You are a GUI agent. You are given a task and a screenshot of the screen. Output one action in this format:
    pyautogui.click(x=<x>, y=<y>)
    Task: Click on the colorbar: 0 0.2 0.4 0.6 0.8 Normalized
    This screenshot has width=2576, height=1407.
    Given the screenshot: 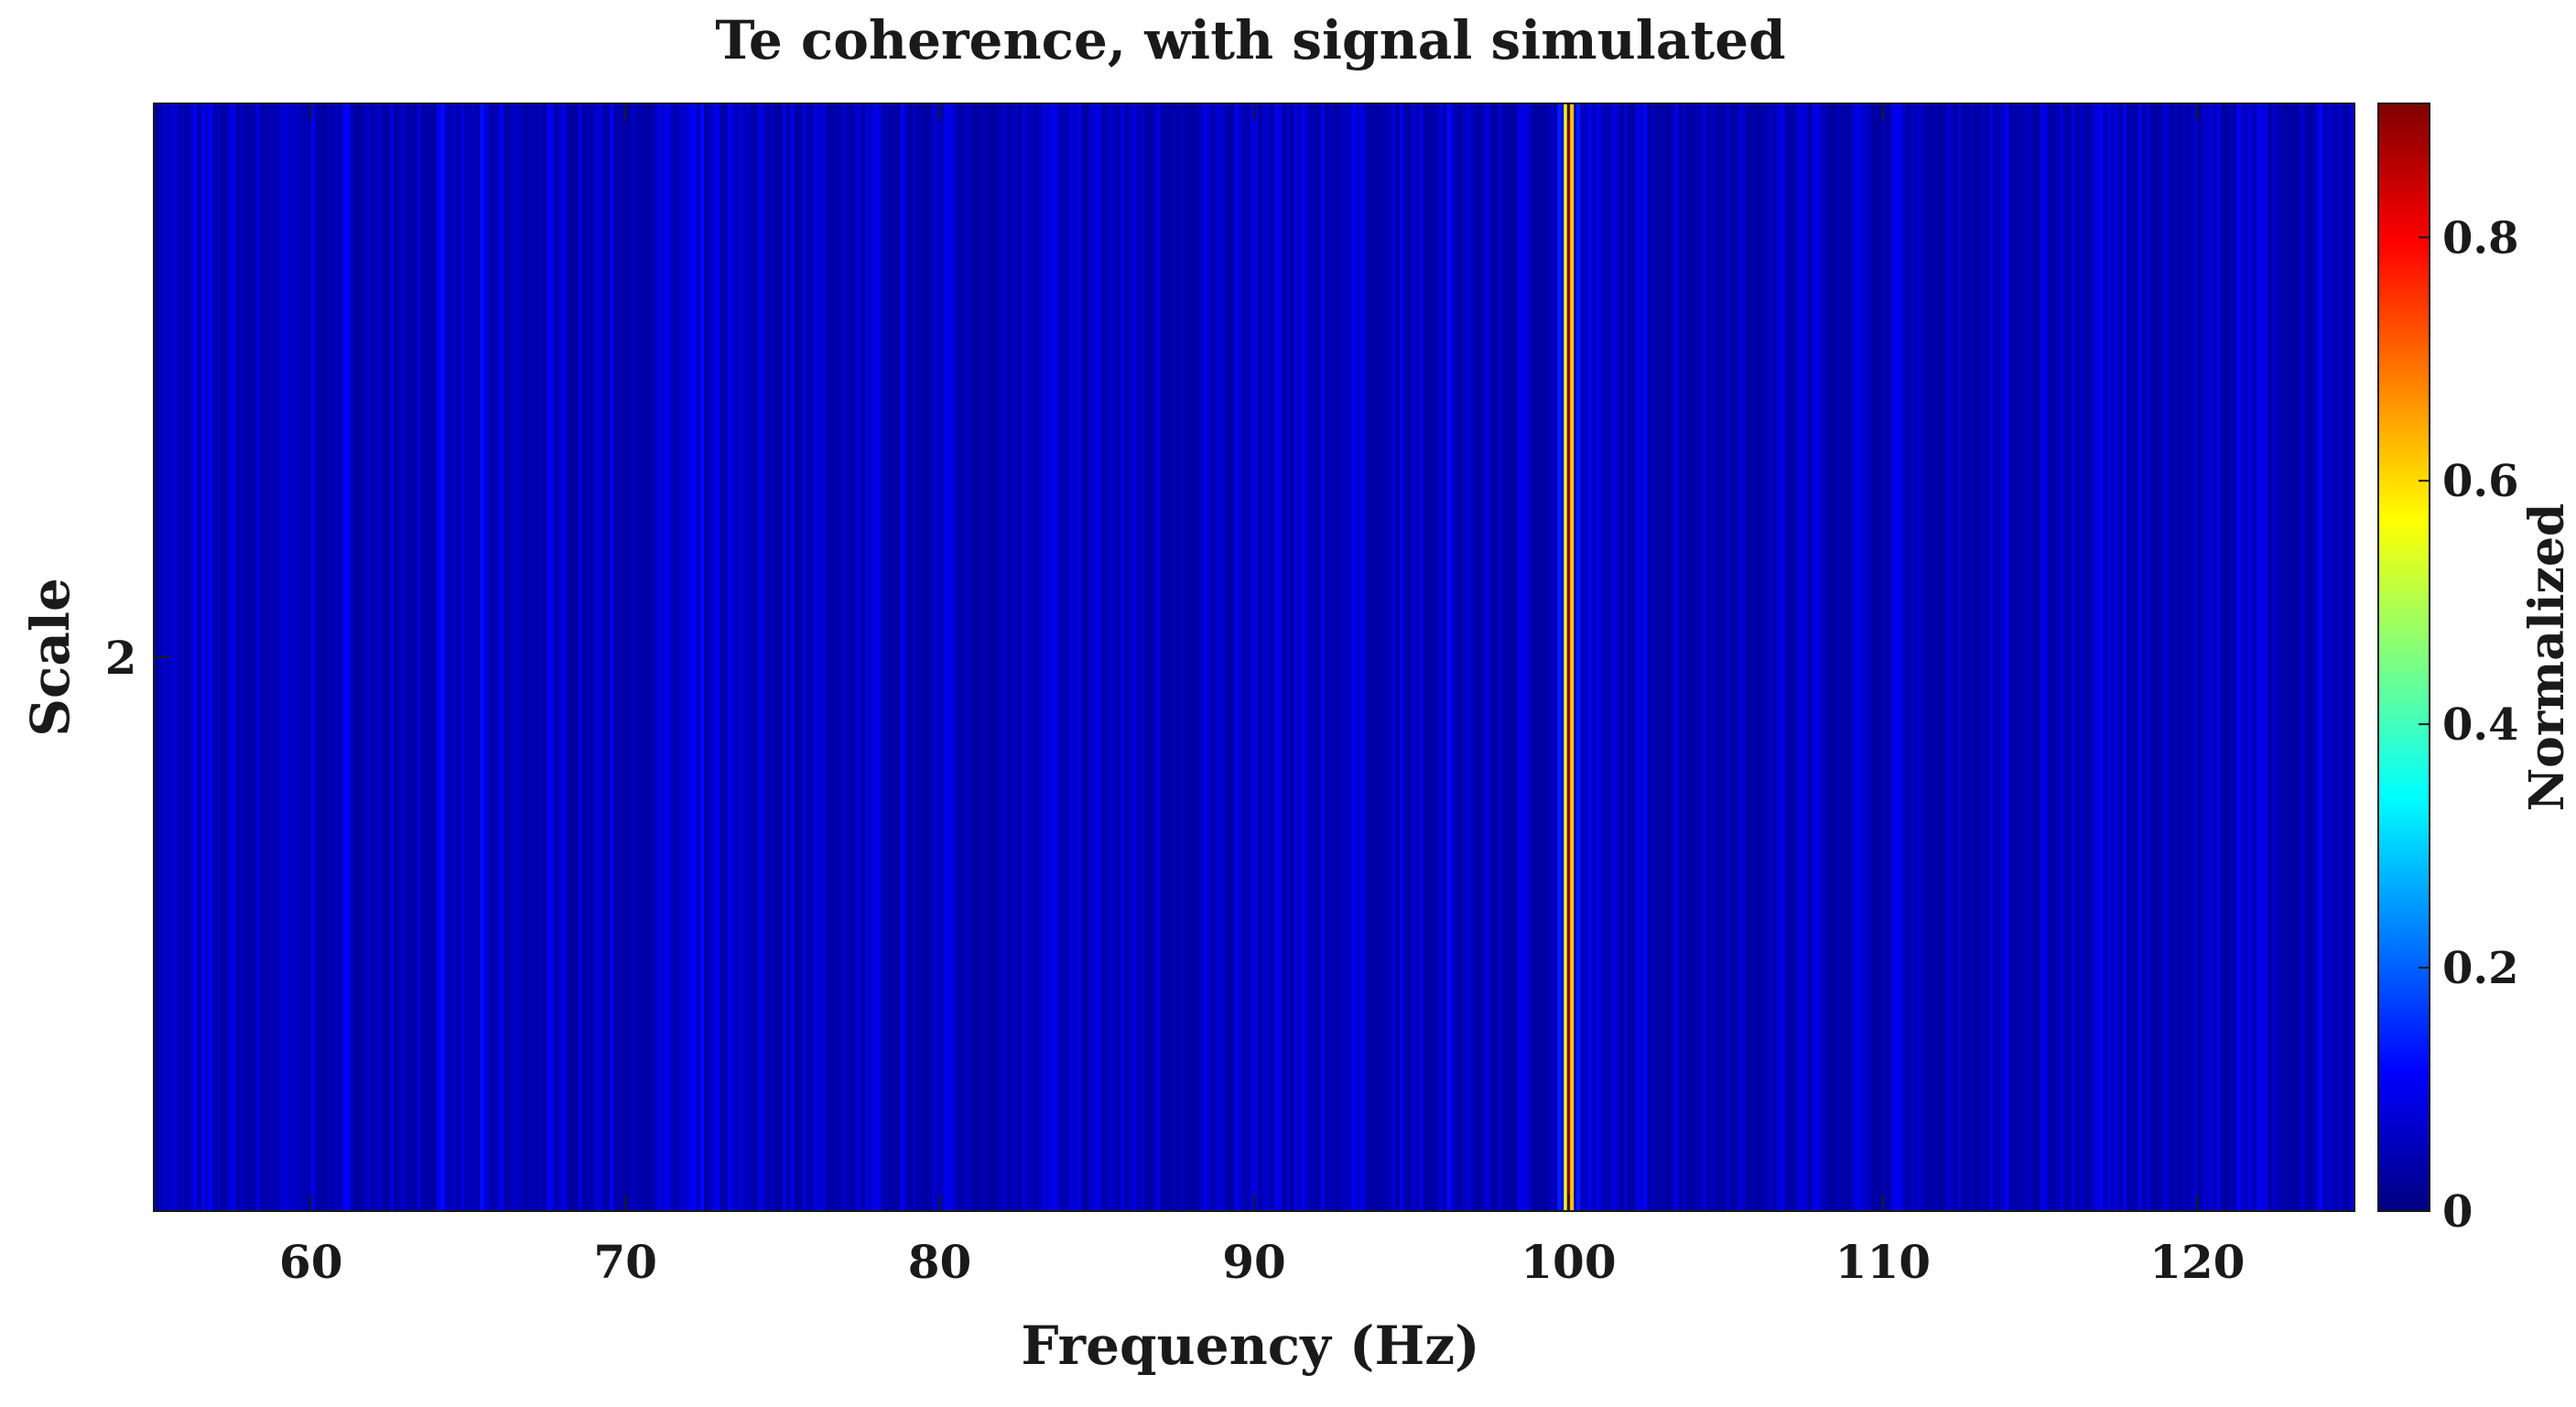 What is the action you would take?
    pyautogui.click(x=2476, y=670)
    